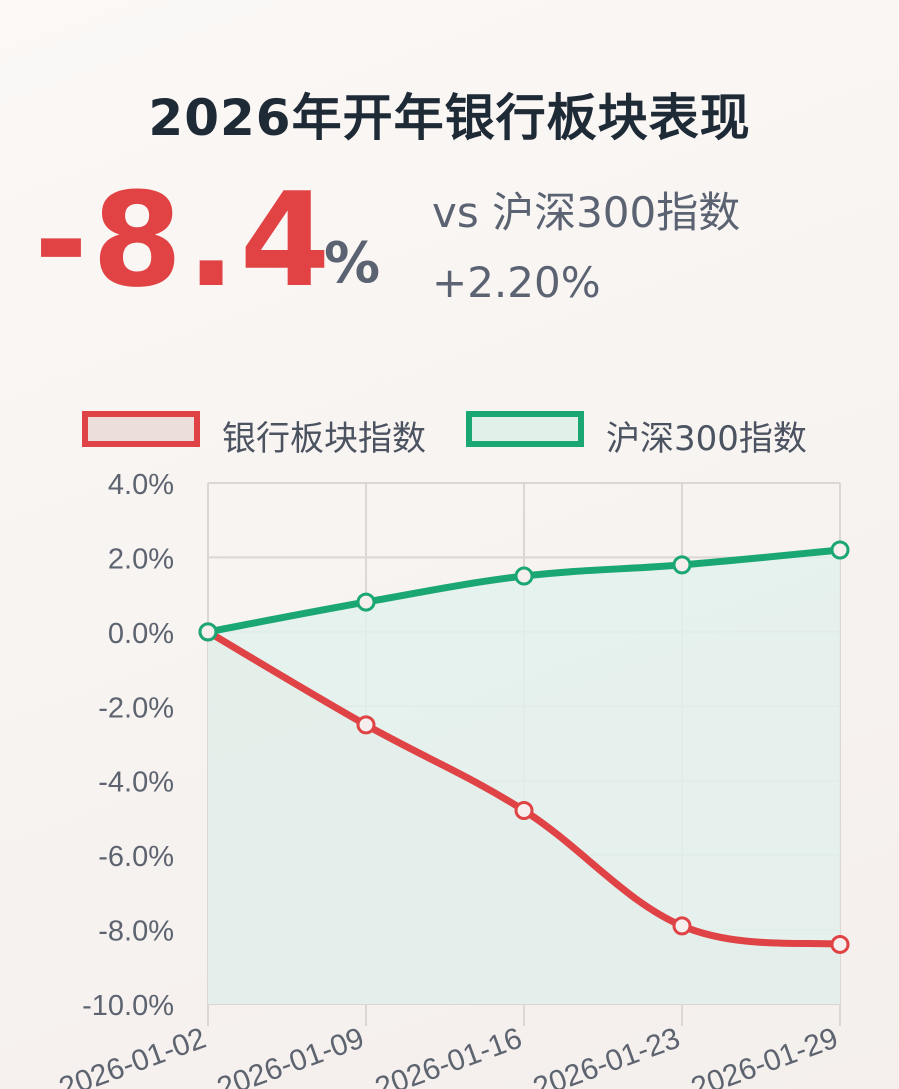 The height and width of the screenshot is (1089, 899). Describe the element at coordinates (141, 429) in the screenshot. I see `legend-swatch-bank` at that location.